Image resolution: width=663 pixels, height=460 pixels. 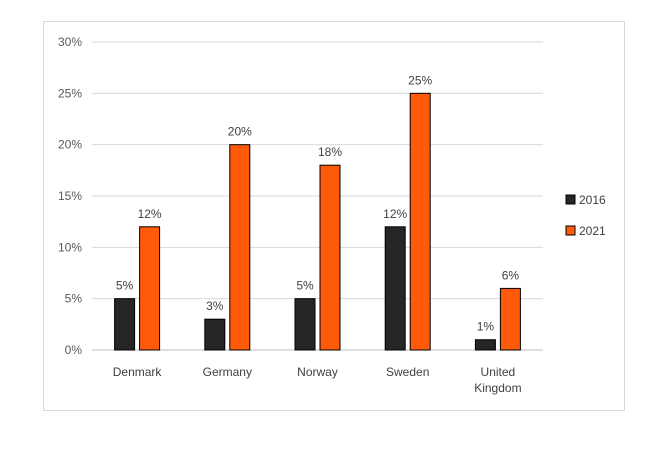 I want to click on y-tick-label: 30%, so click(x=70, y=42).